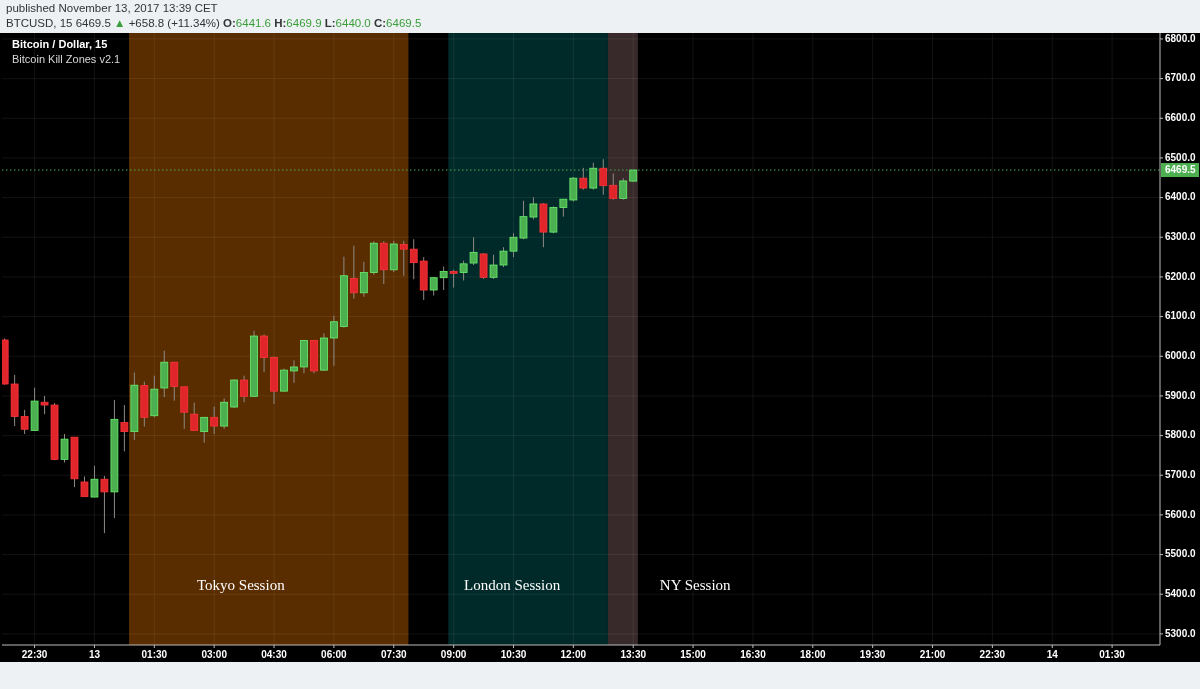 Image resolution: width=1200 pixels, height=689 pixels. I want to click on y-tick-label: 6100.0, so click(1181, 316).